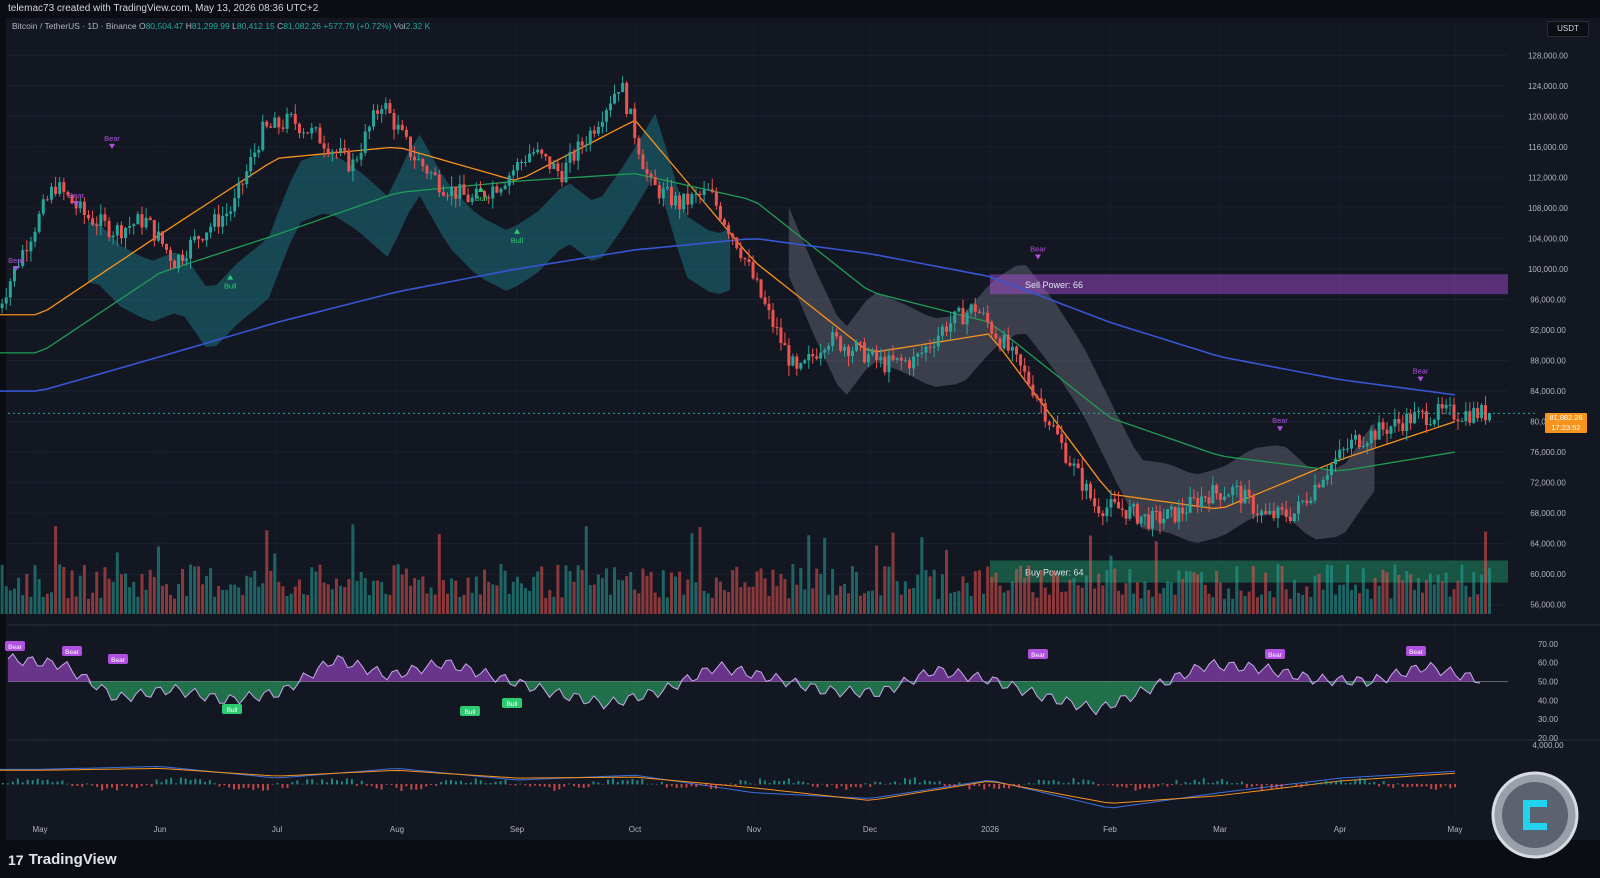  What do you see at coordinates (210, 26) in the screenshot?
I see `high-value: 81,299.99` at bounding box center [210, 26].